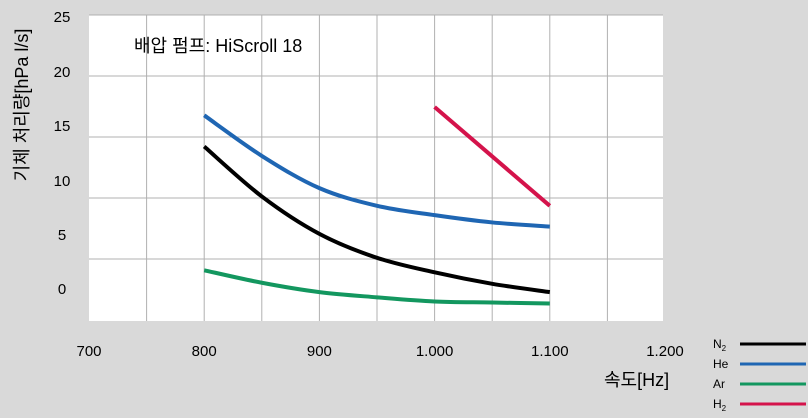 This screenshot has height=418, width=808. I want to click on series-line-he, so click(376, 171).